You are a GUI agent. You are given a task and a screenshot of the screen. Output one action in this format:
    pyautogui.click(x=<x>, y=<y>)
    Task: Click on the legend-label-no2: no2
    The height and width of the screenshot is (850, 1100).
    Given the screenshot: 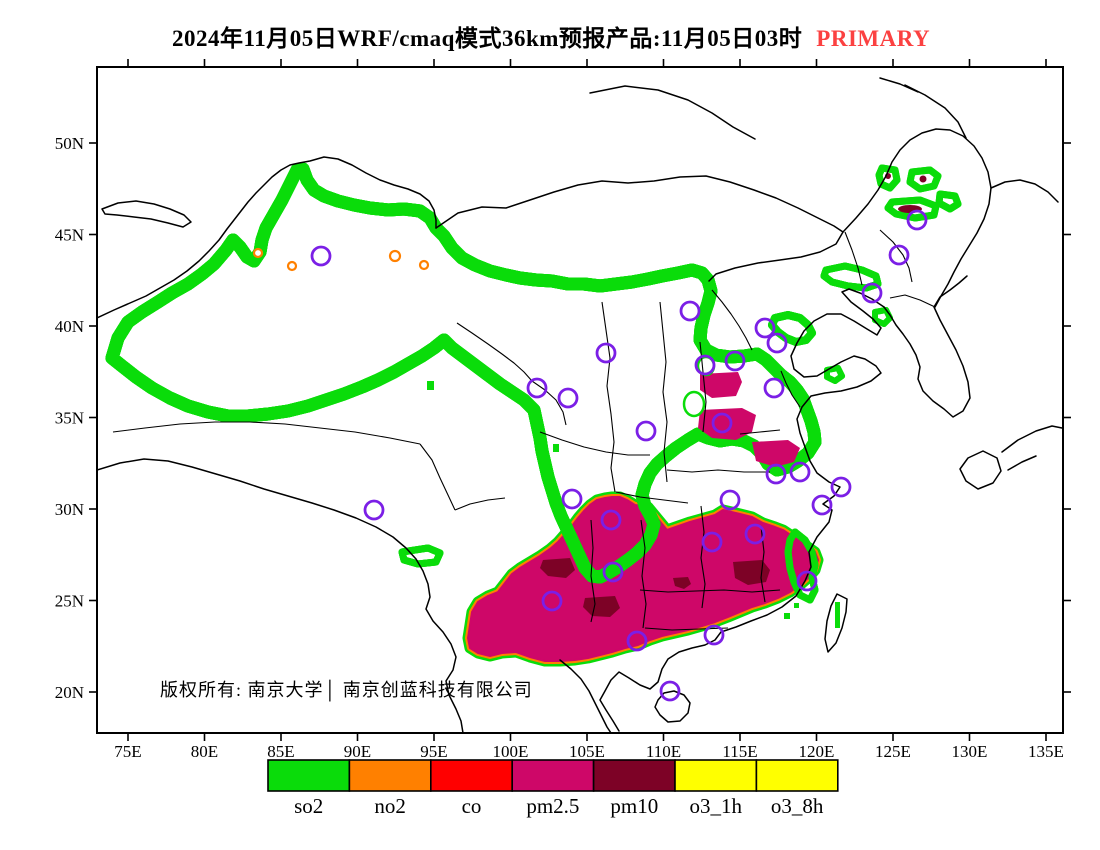 What is the action you would take?
    pyautogui.click(x=390, y=806)
    